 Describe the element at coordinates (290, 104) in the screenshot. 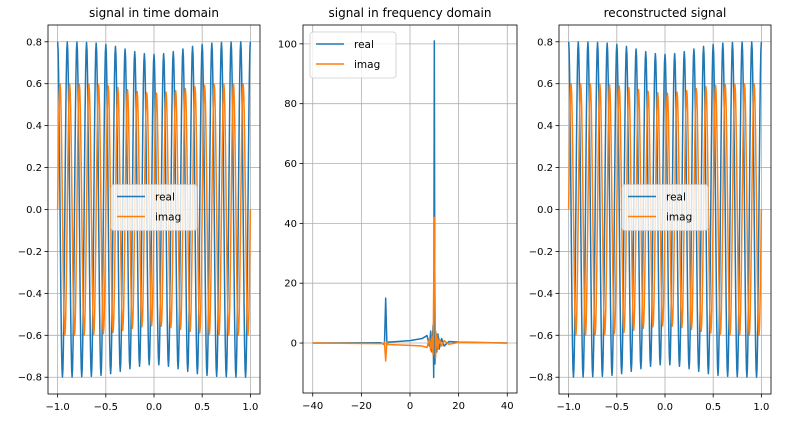

I see `y-tick-label: 80` at that location.